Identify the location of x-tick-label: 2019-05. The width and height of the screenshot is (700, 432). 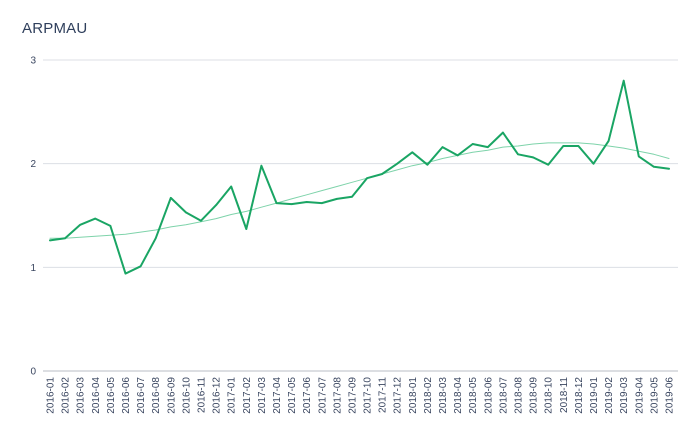
(654, 395).